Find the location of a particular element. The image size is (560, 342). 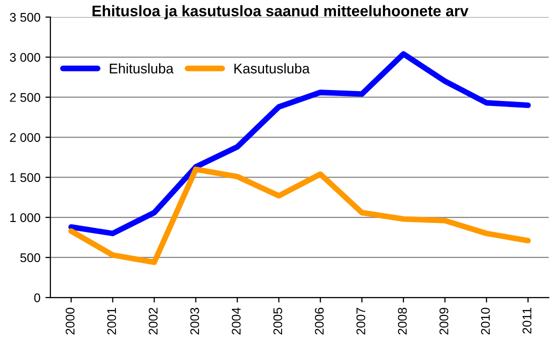

x-tick-label: 2001 is located at coordinates (111, 321).